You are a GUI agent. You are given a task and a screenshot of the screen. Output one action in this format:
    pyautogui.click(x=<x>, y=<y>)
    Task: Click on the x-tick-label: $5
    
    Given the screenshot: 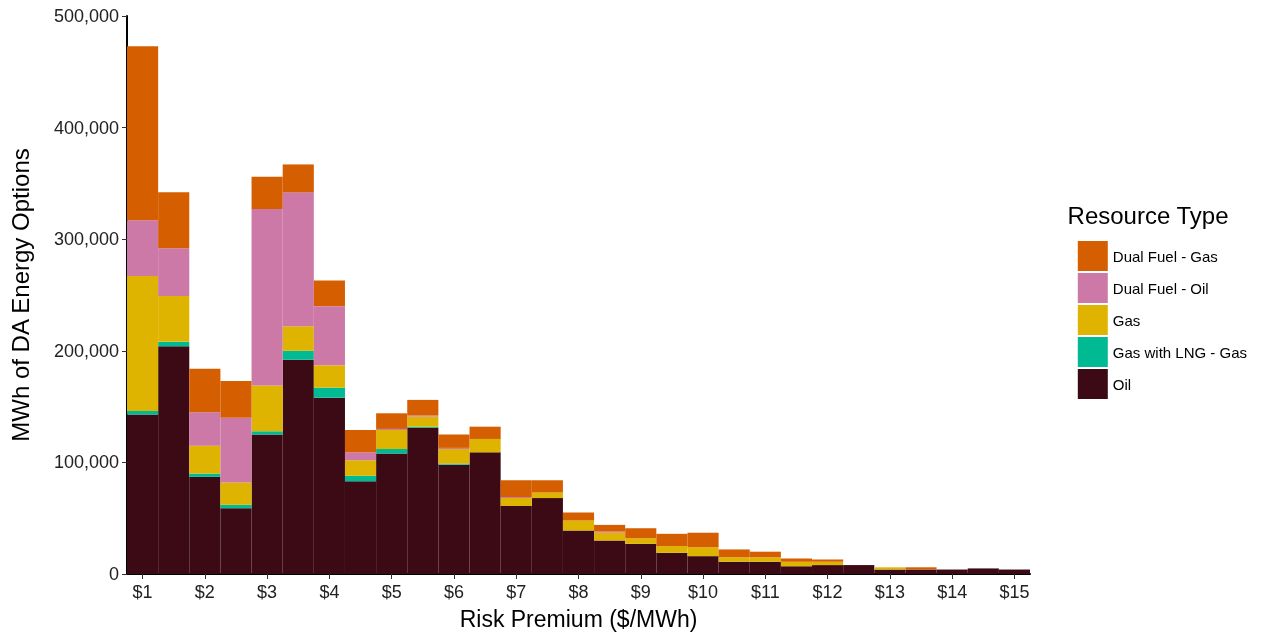 What is the action you would take?
    pyautogui.click(x=391, y=592)
    